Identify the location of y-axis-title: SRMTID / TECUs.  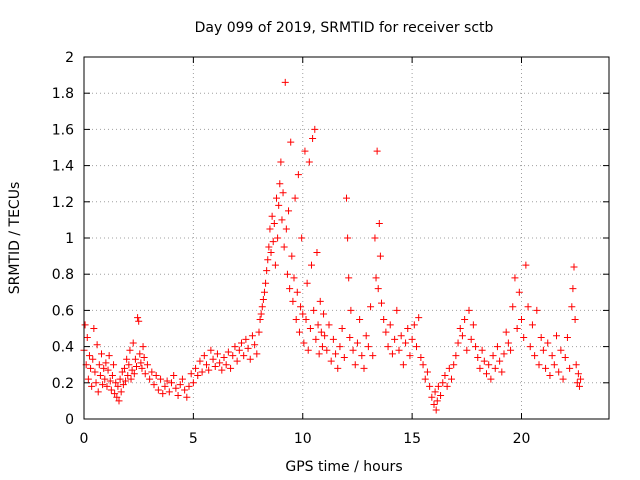
(15, 238).